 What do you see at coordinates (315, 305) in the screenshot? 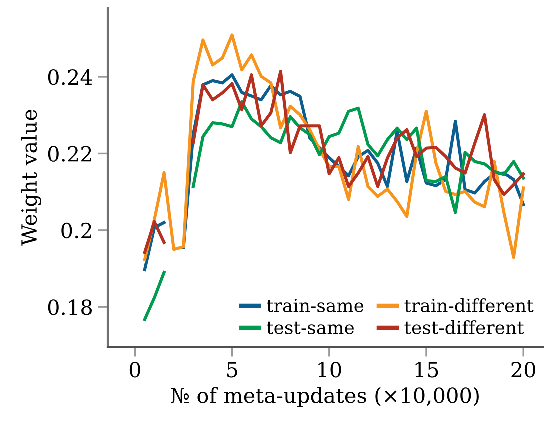
I see `legend-label: train-same` at bounding box center [315, 305].